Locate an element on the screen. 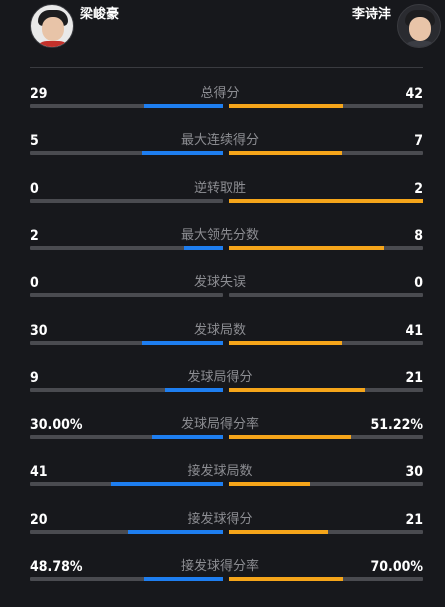 This screenshot has height=607, width=445. stat-left-value: 5 is located at coordinates (34, 141).